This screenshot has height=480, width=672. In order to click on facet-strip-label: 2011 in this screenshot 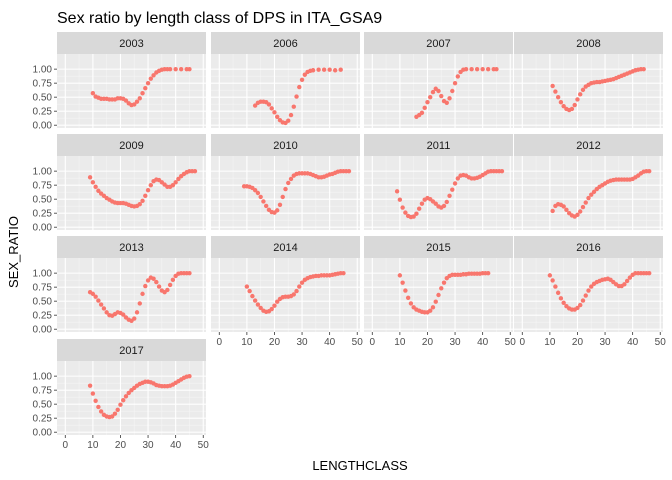, I will do `click(439, 146)`.